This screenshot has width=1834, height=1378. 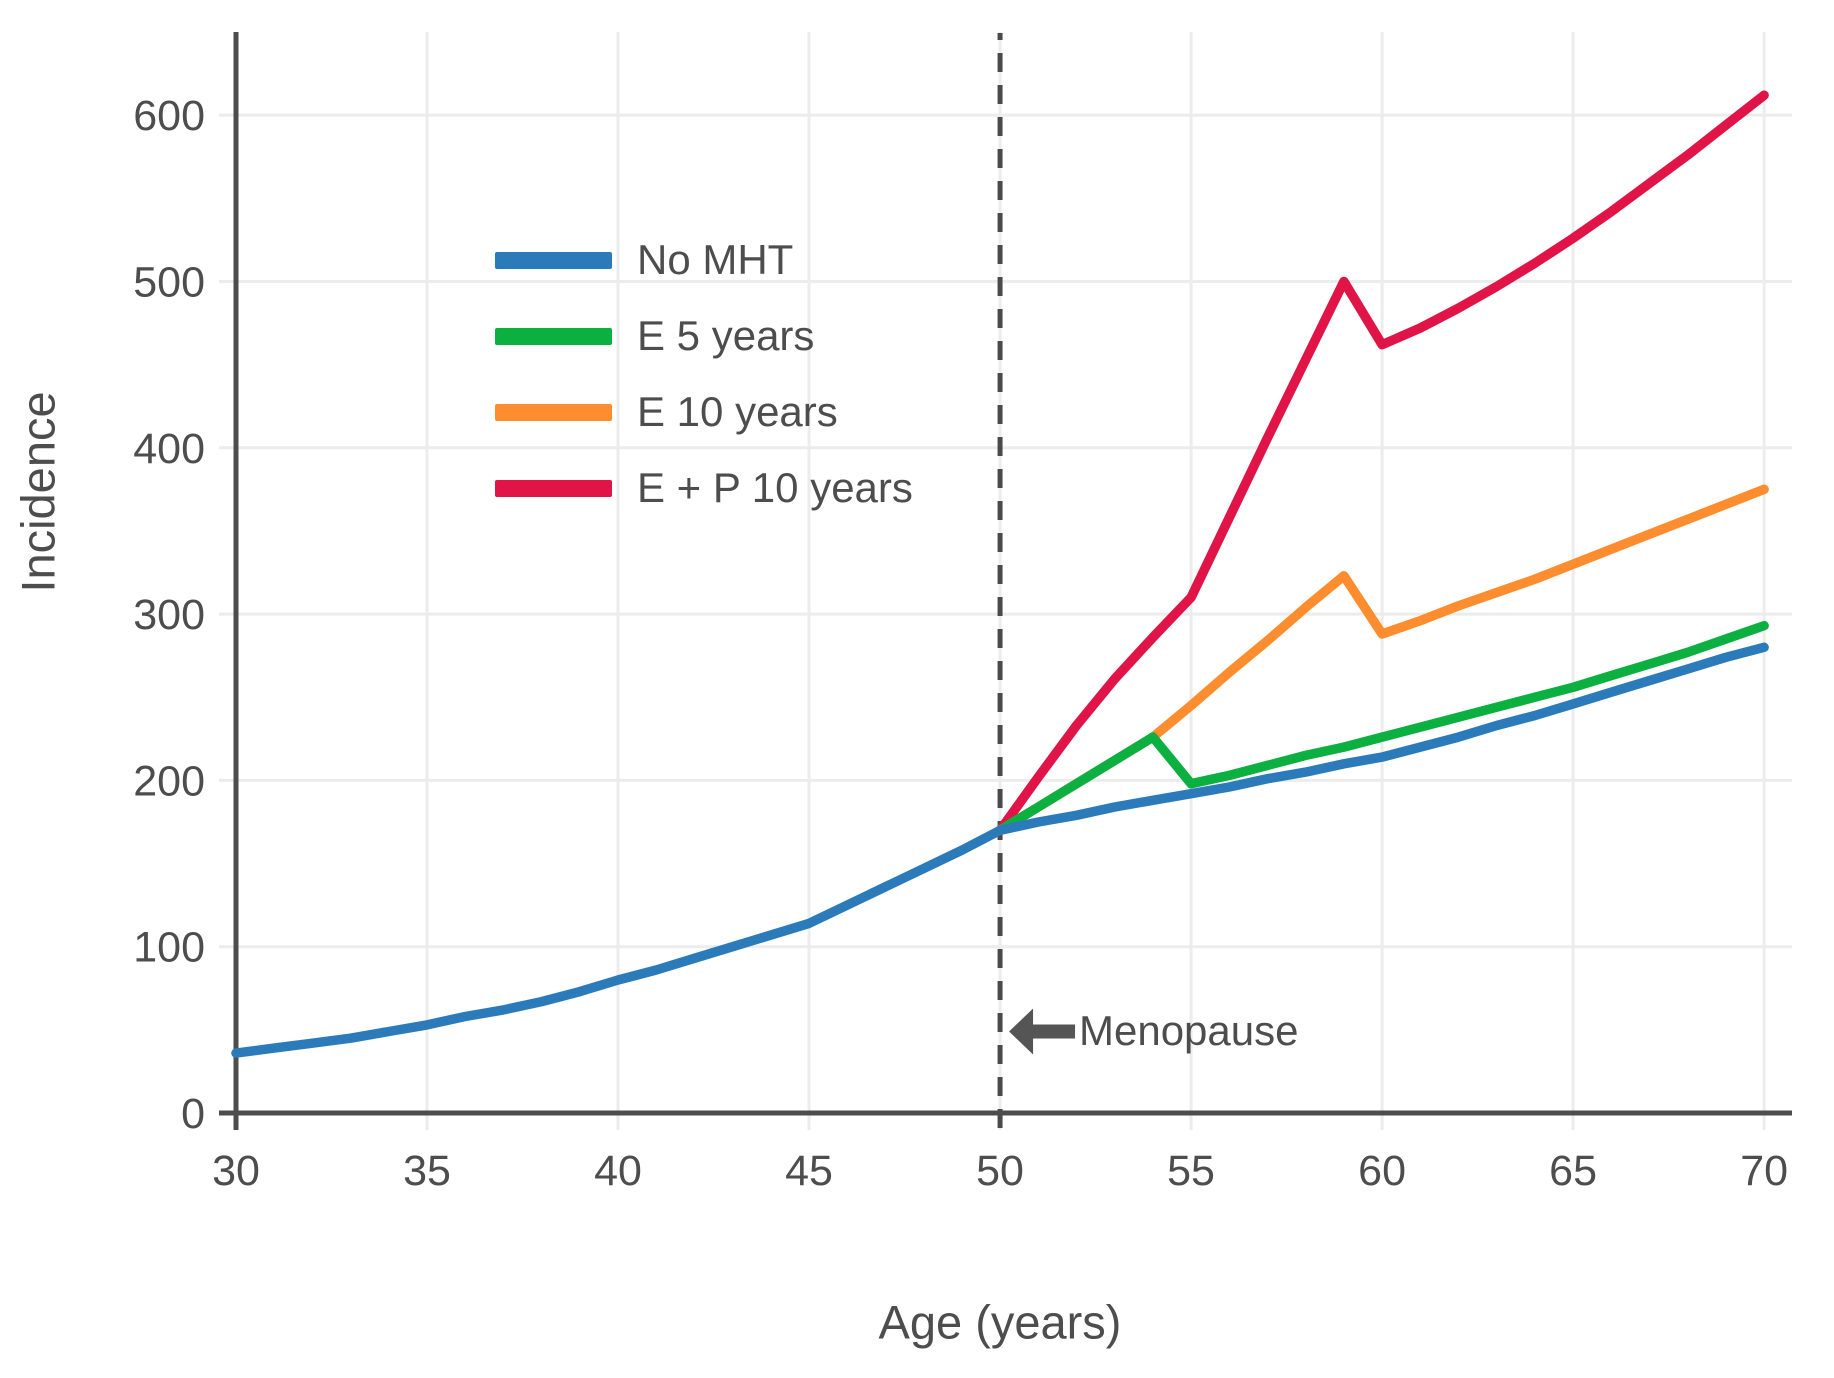 What do you see at coordinates (169, 116) in the screenshot?
I see `y-tick-label: 600` at bounding box center [169, 116].